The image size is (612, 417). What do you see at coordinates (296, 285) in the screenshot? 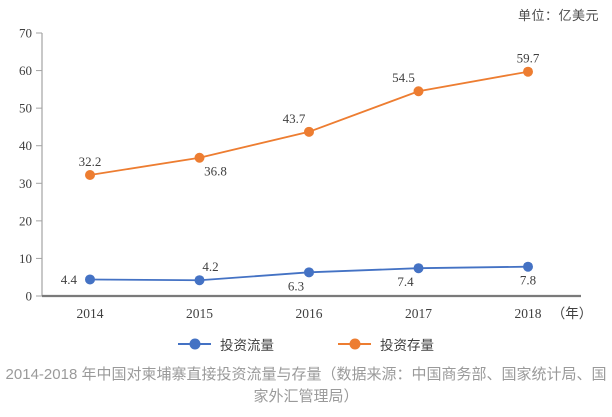
I see `data-label: 6.3` at bounding box center [296, 285].